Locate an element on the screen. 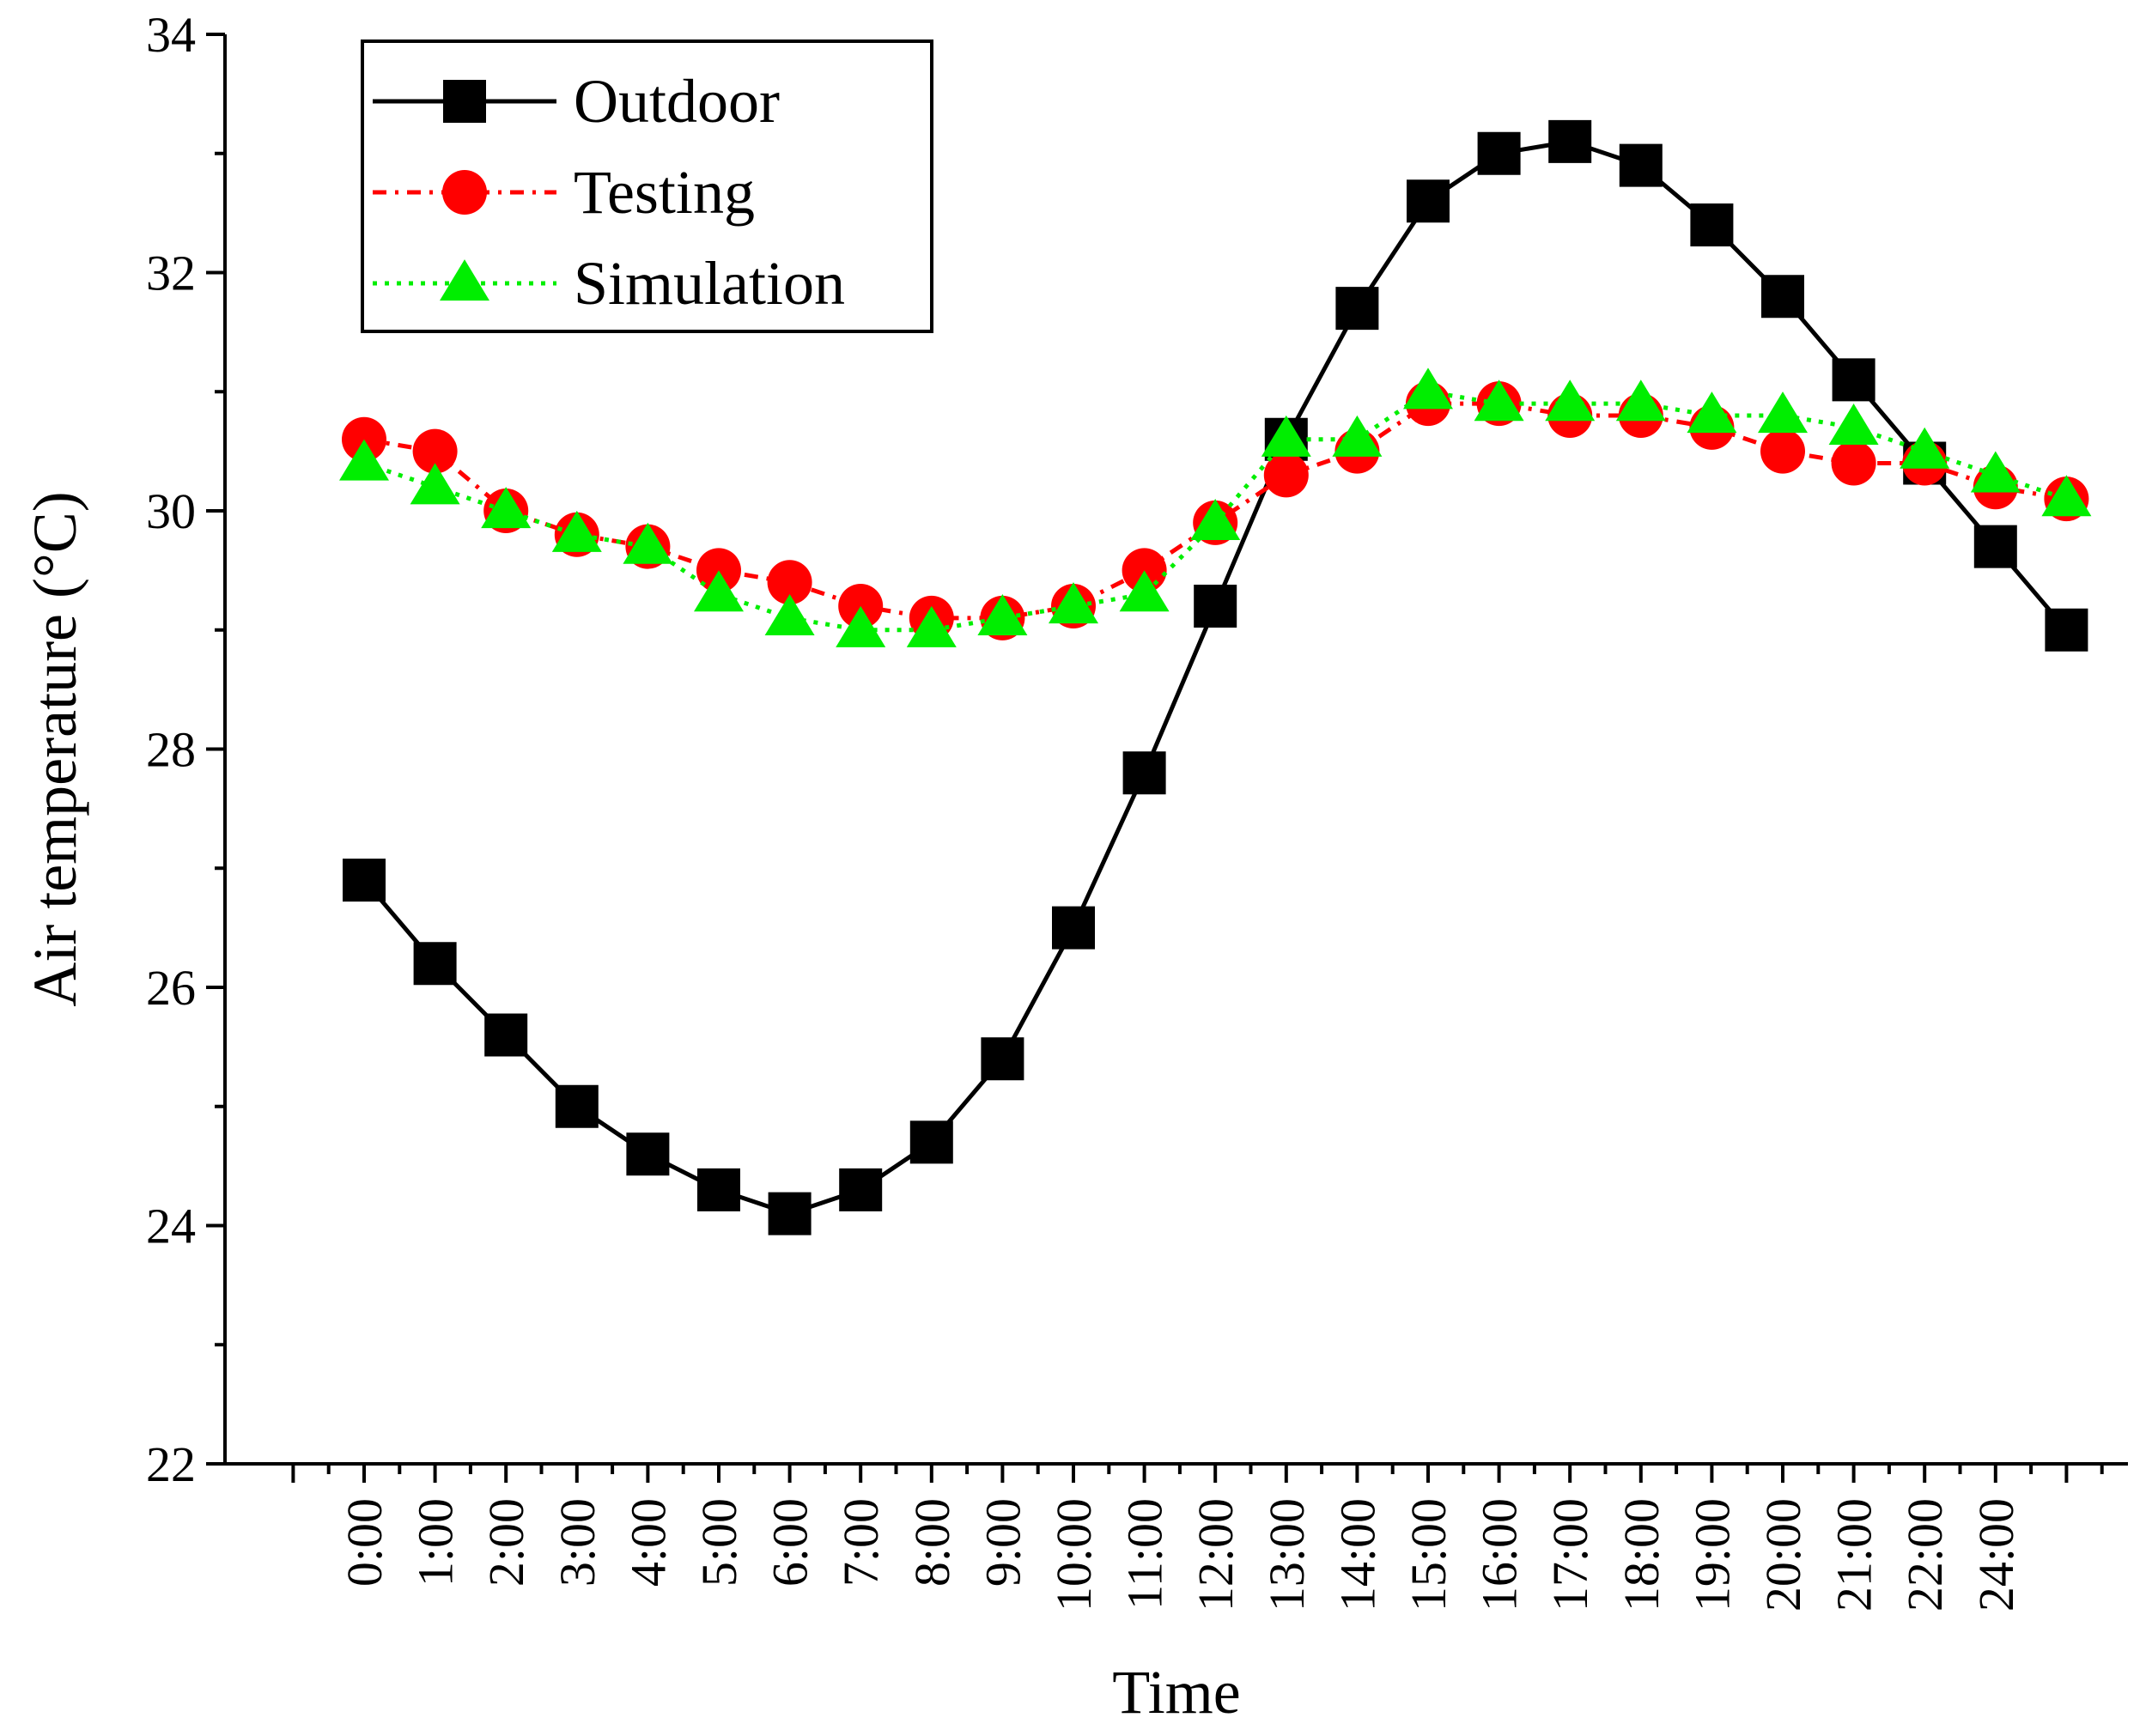 The width and height of the screenshot is (2146, 1736). x-tick-label: 16:00 is located at coordinates (1500, 1555).